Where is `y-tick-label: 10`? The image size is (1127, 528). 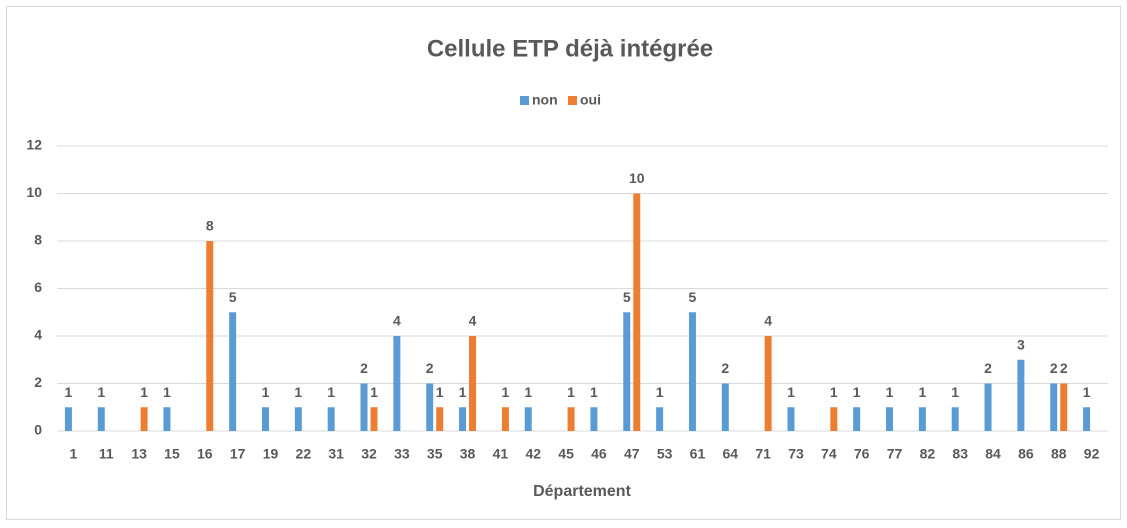 y-tick-label: 10 is located at coordinates (34, 192).